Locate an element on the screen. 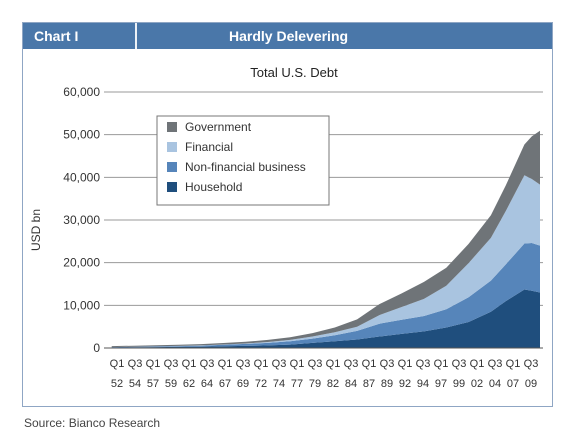  x-tick-label: 77 is located at coordinates (297, 384).